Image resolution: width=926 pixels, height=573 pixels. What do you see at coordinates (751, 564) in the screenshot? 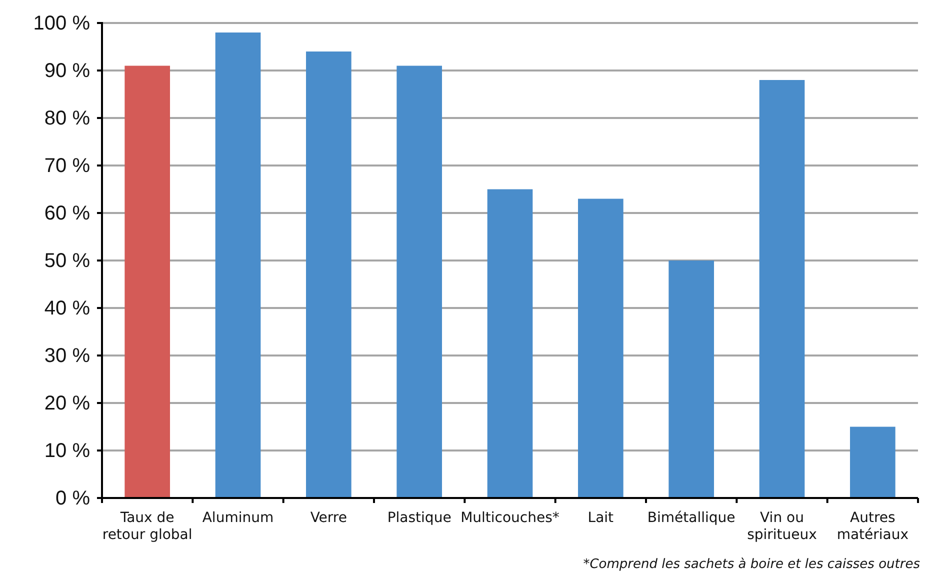
I see `text: *Comprend les sachets à boire et les caisses outres` at bounding box center [751, 564].